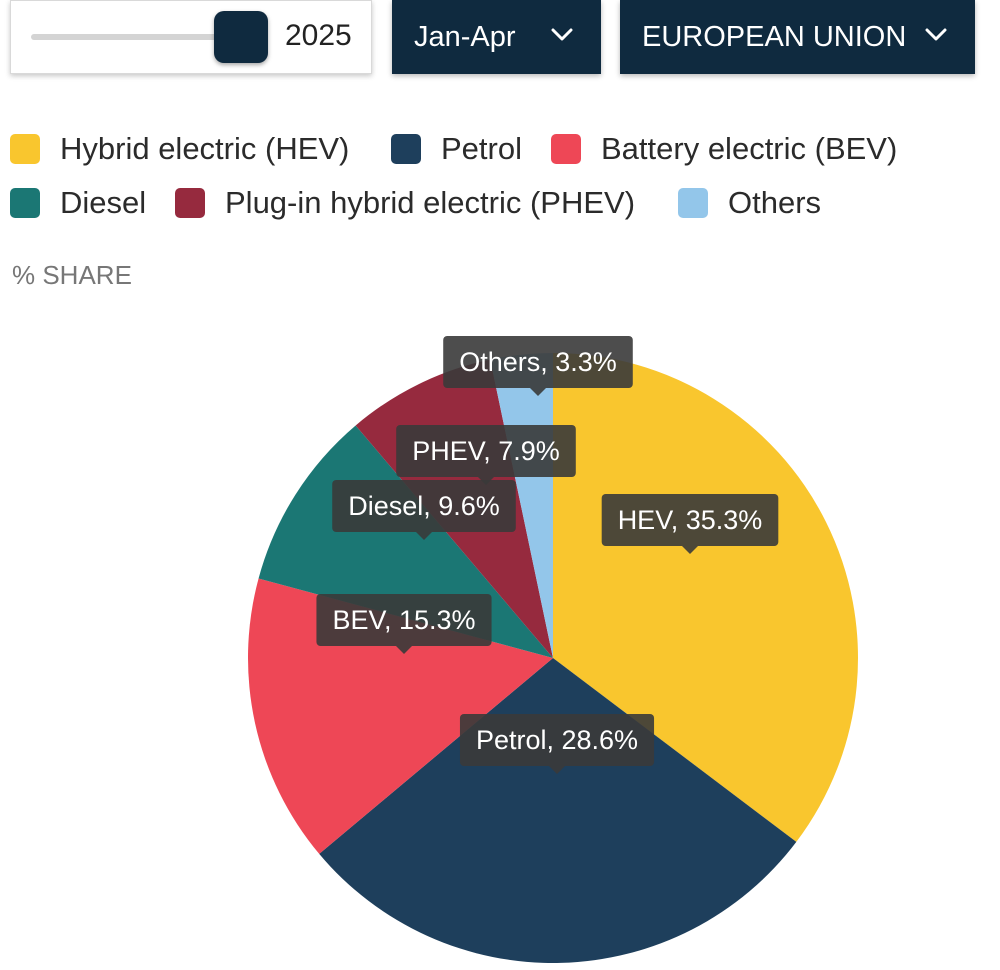  Describe the element at coordinates (143, 37) in the screenshot. I see `slider-track` at that location.